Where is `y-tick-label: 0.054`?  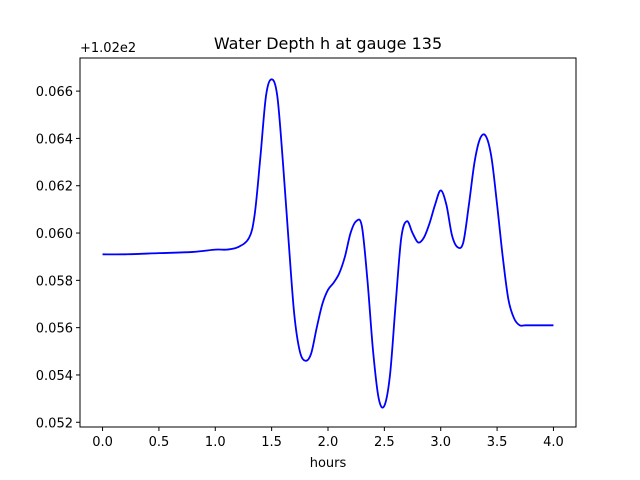
y-tick-label: 0.054 is located at coordinates (54, 376).